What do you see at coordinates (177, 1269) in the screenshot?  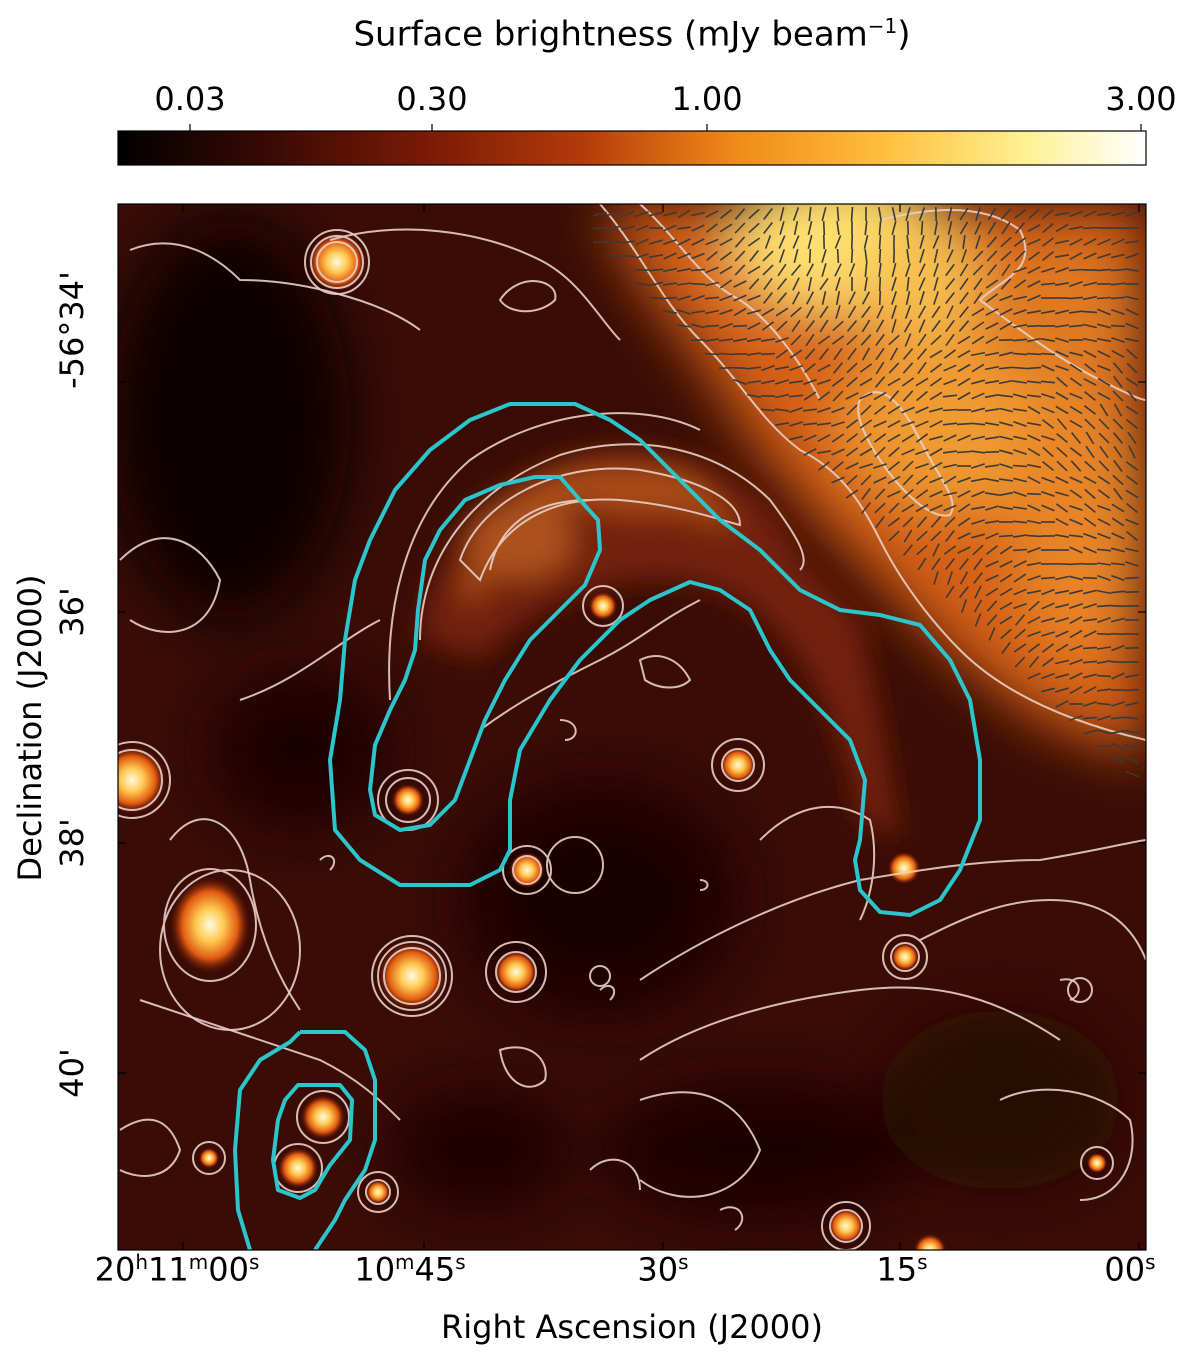 I see `ra-tick-label: 20h11m00s` at bounding box center [177, 1269].